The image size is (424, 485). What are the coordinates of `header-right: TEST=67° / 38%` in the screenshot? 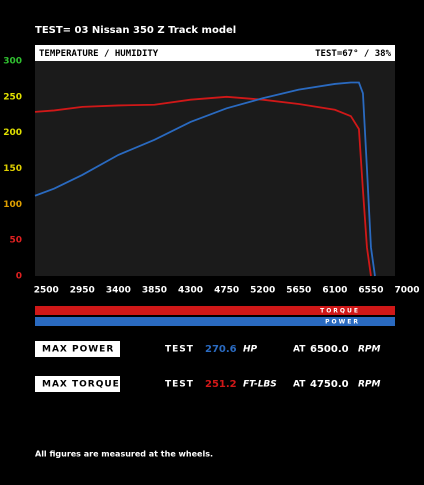 It's located at (353, 54).